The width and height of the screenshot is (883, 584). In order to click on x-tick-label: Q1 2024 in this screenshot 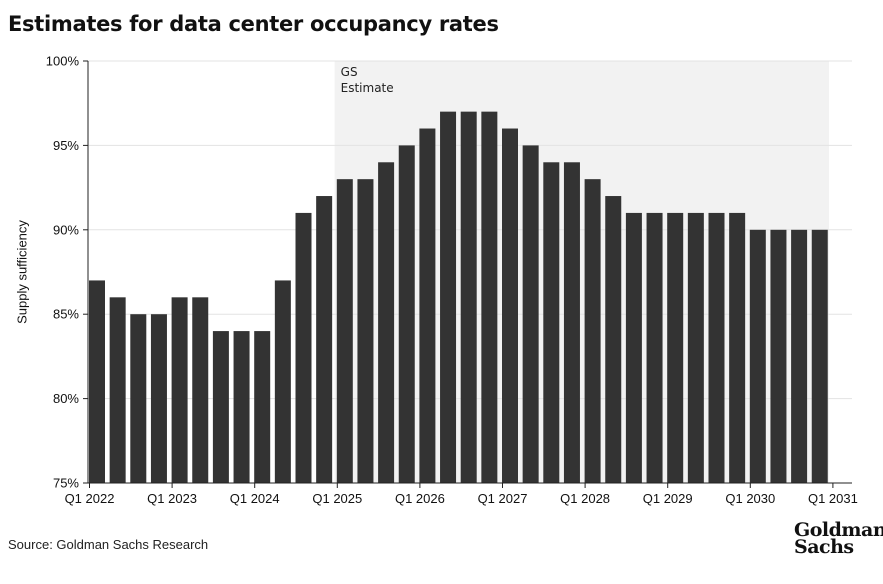, I will do `click(255, 498)`.